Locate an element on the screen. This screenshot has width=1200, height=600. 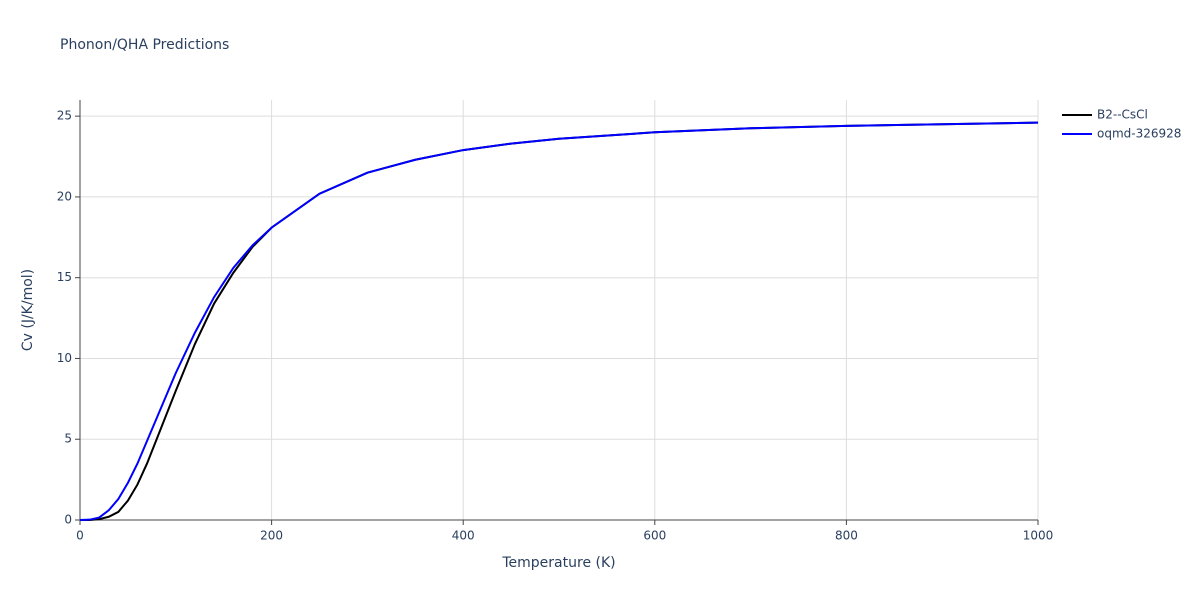
y-tick-label: 20 is located at coordinates (64, 196).